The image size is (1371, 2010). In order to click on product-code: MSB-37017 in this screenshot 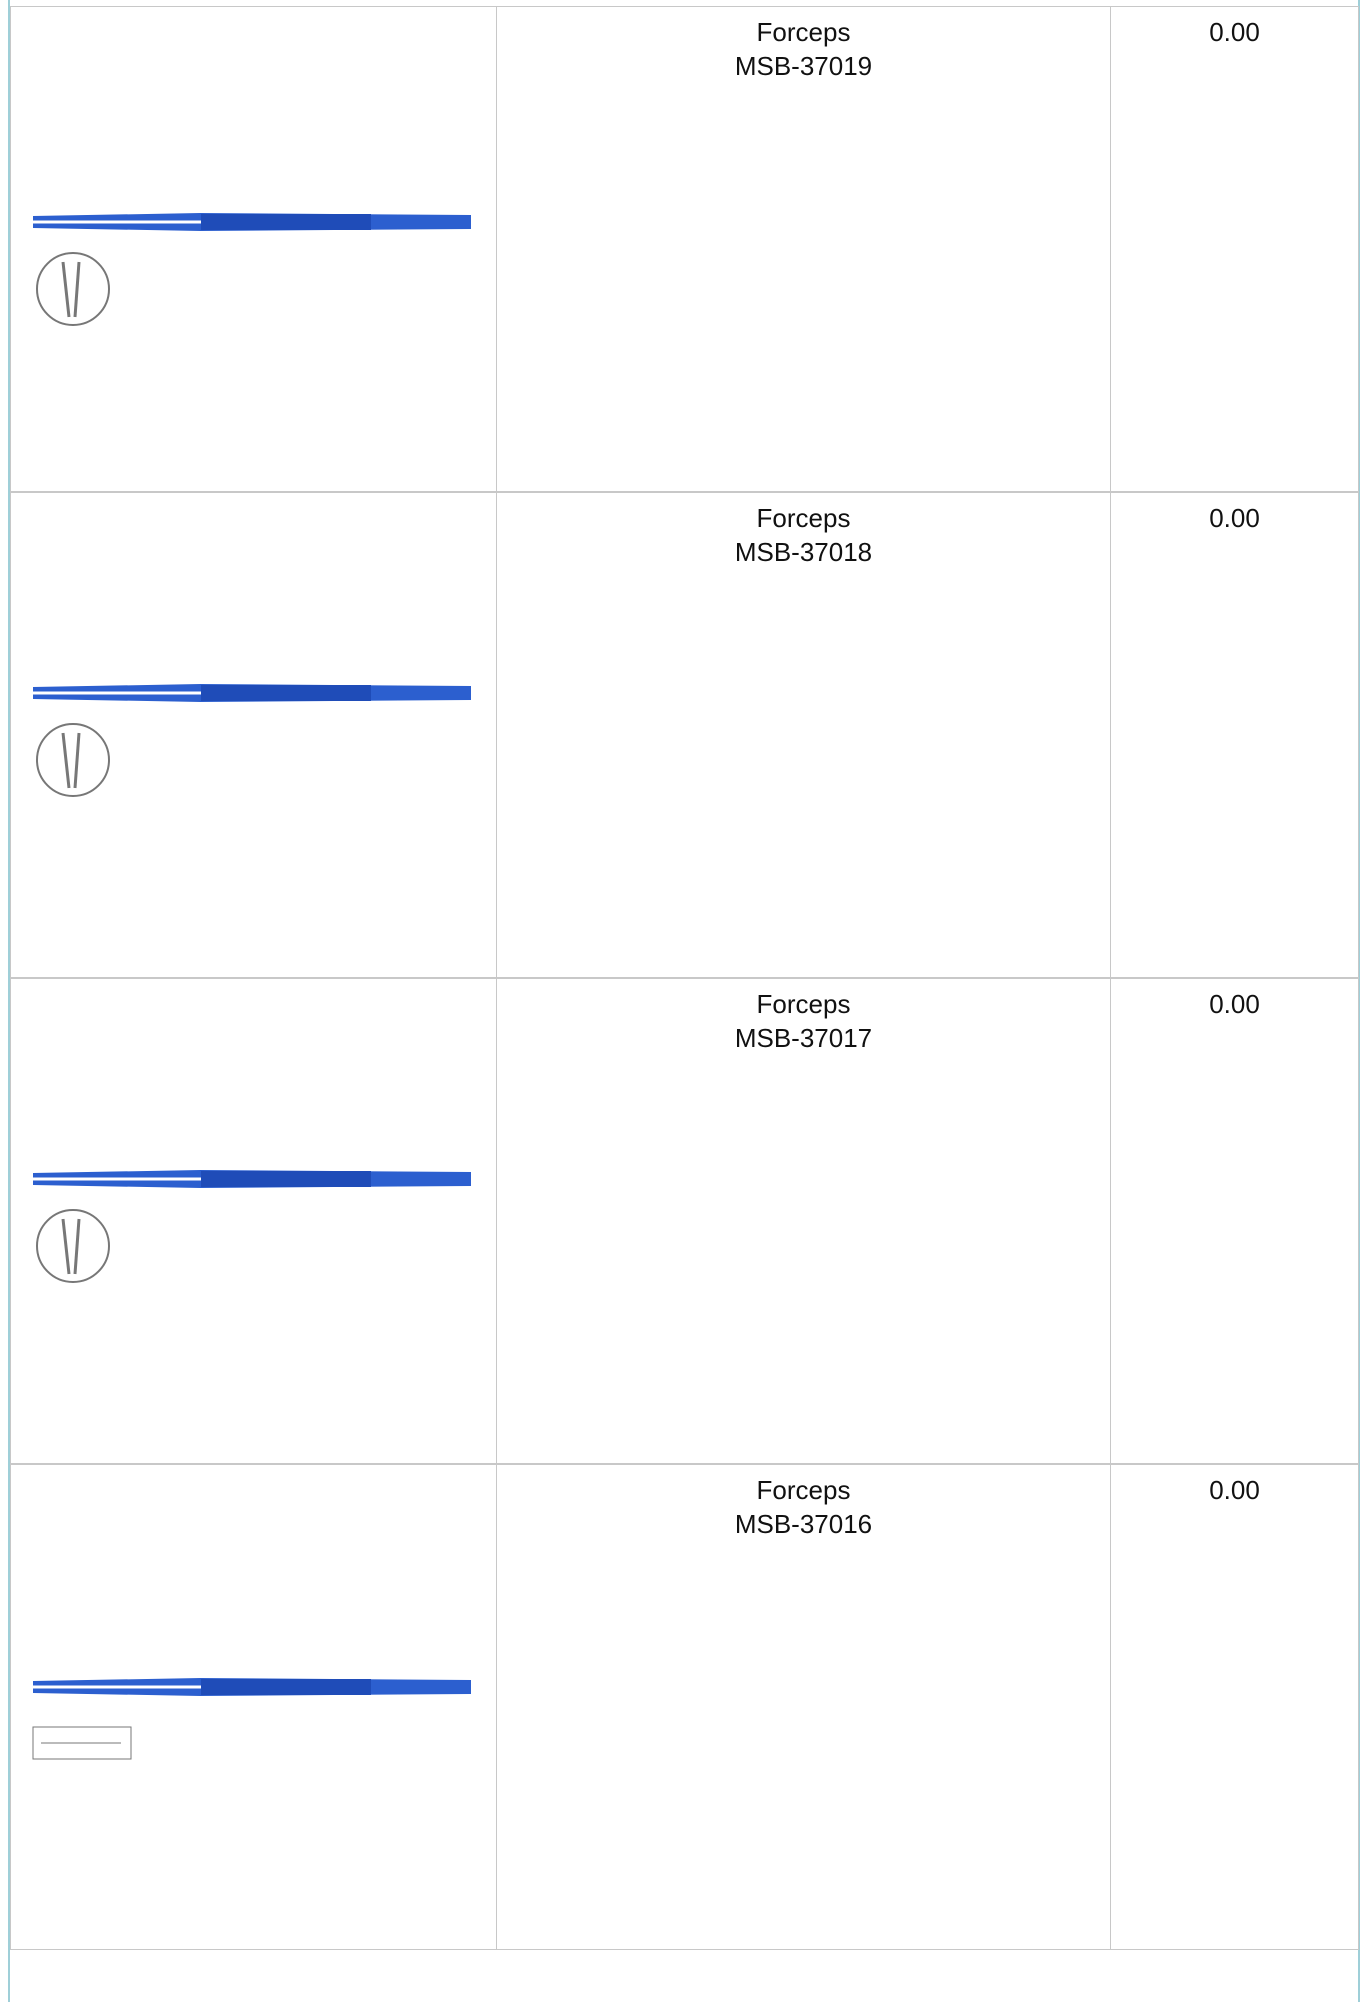, I will do `click(803, 1038)`.